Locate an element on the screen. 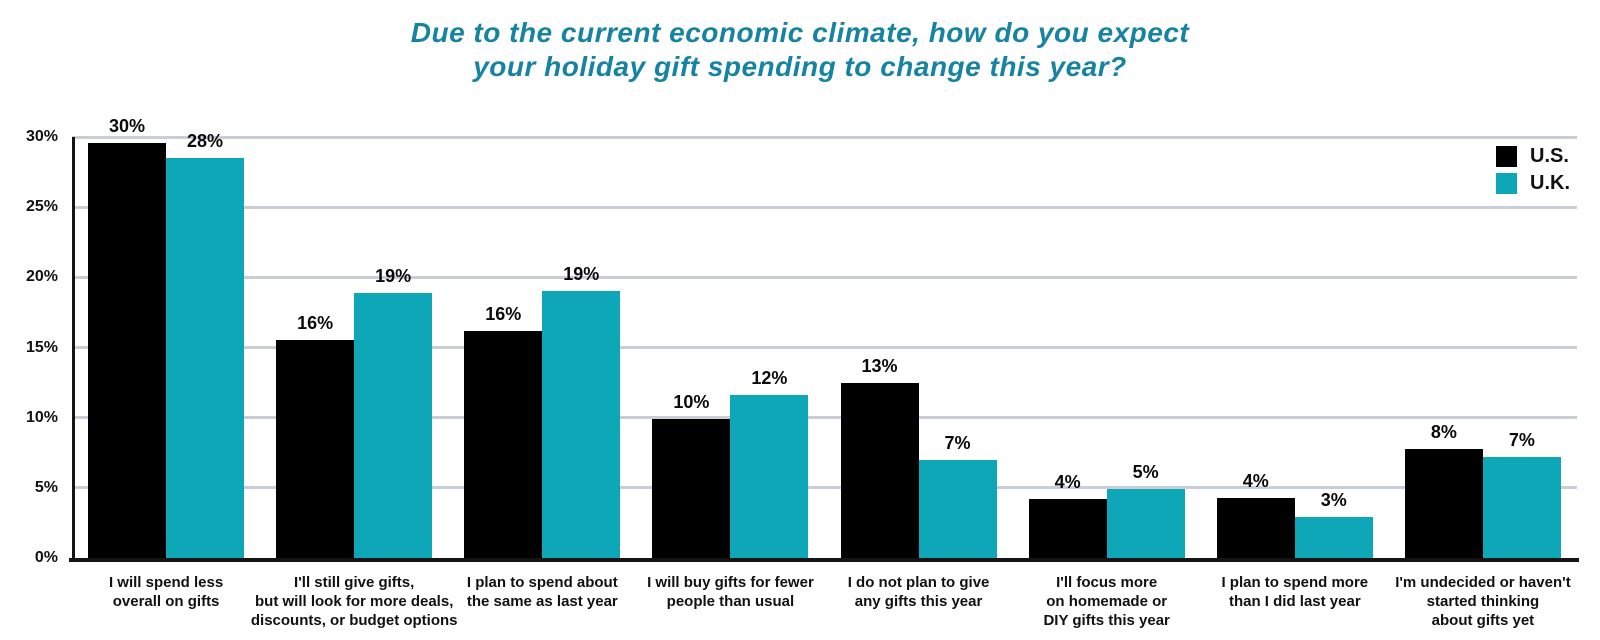  category-label-7-line-0: I'm undecided or haven't is located at coordinates (1483, 582).